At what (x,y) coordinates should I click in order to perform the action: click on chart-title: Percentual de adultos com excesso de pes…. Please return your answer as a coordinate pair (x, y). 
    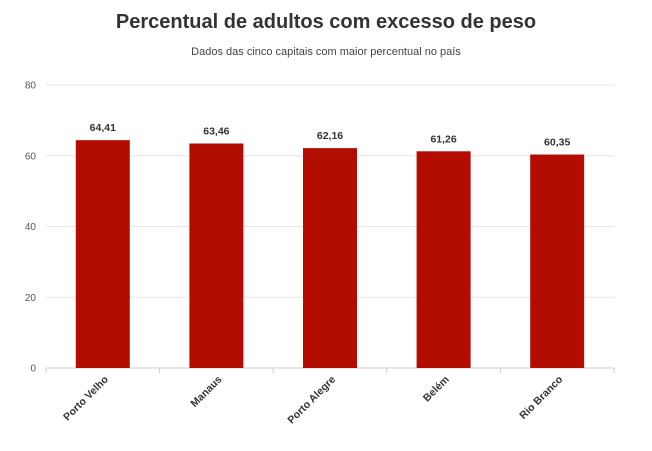
    Looking at the image, I should click on (326, 22).